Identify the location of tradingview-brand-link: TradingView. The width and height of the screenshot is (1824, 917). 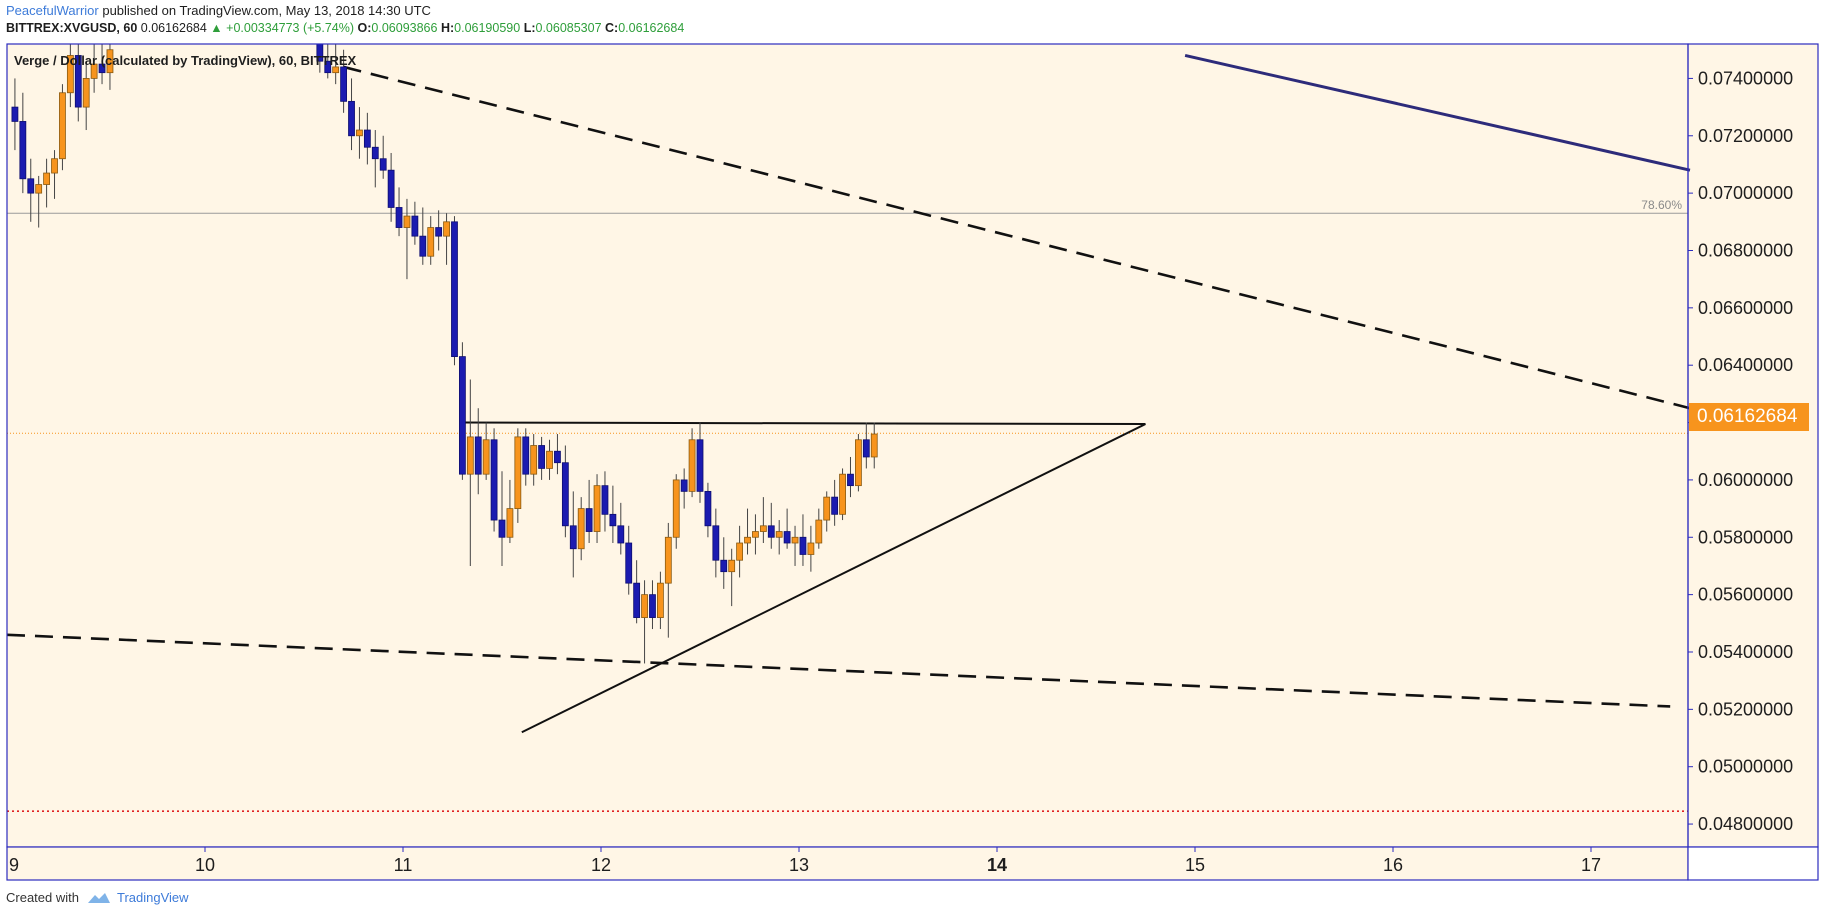
(152, 897).